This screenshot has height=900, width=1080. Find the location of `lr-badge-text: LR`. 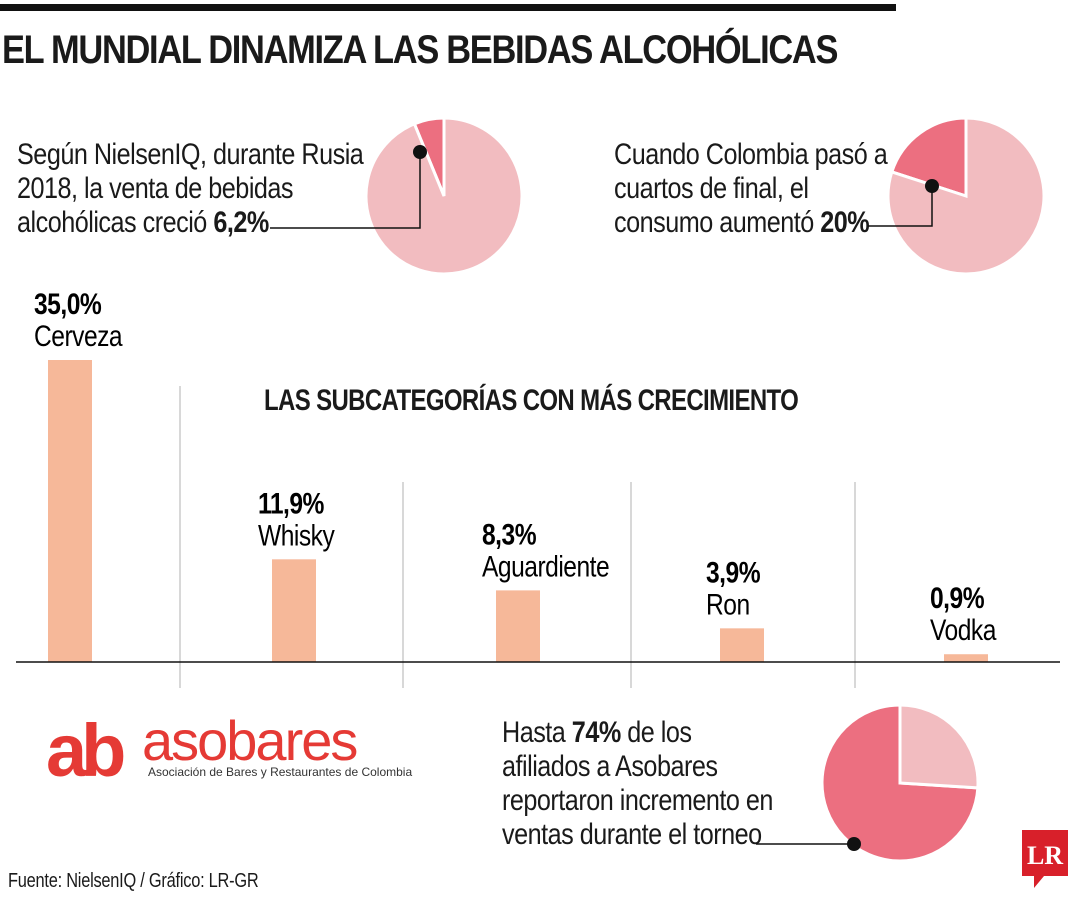

lr-badge-text: LR is located at coordinates (1045, 855).